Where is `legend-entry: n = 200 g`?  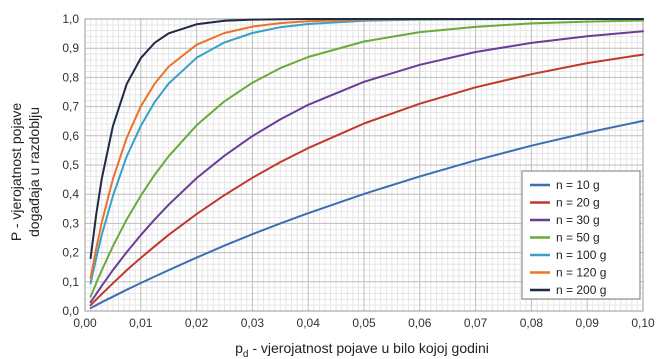
legend-entry: n = 200 g is located at coordinates (581, 290).